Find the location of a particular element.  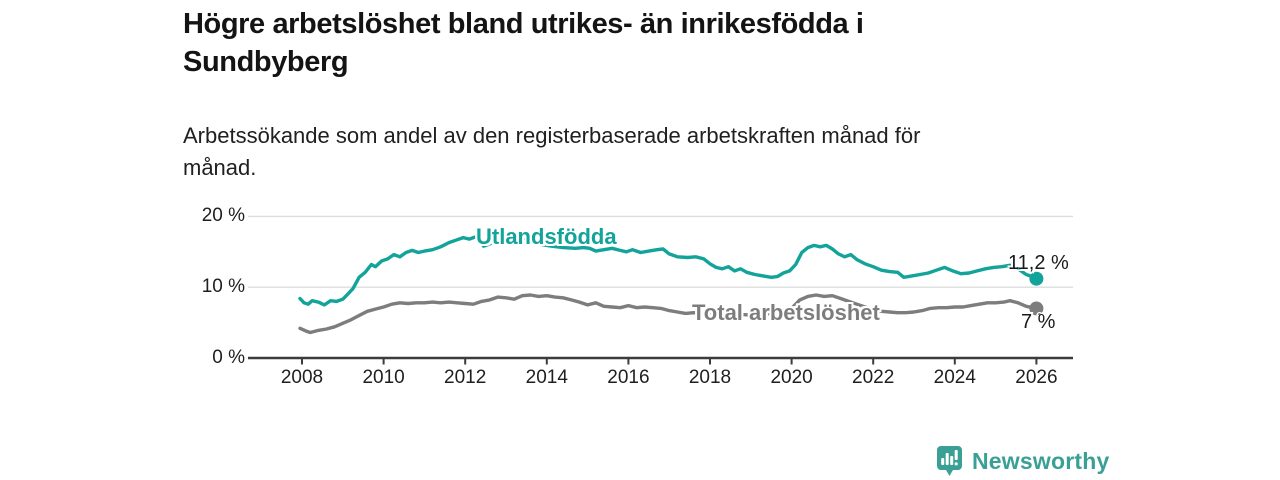

x-axis-tick-label: 2016 is located at coordinates (628, 377).